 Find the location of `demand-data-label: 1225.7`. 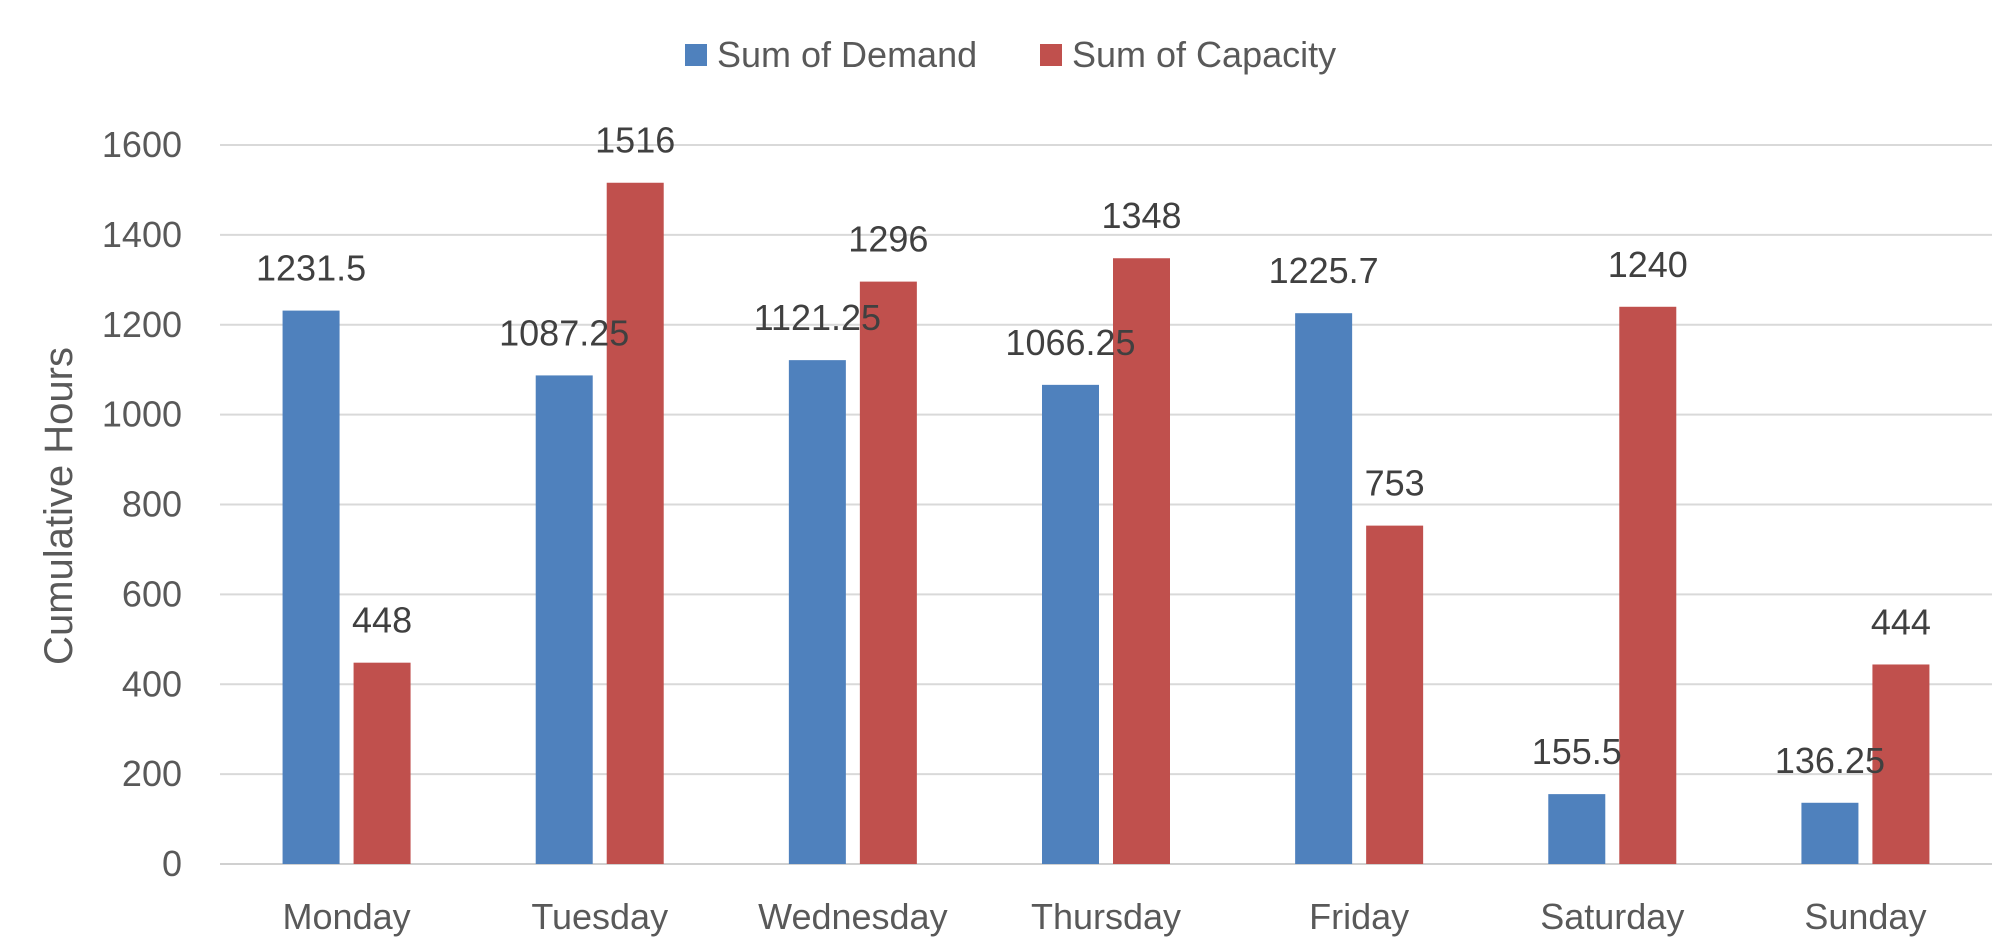

demand-data-label: 1225.7 is located at coordinates (1324, 270).